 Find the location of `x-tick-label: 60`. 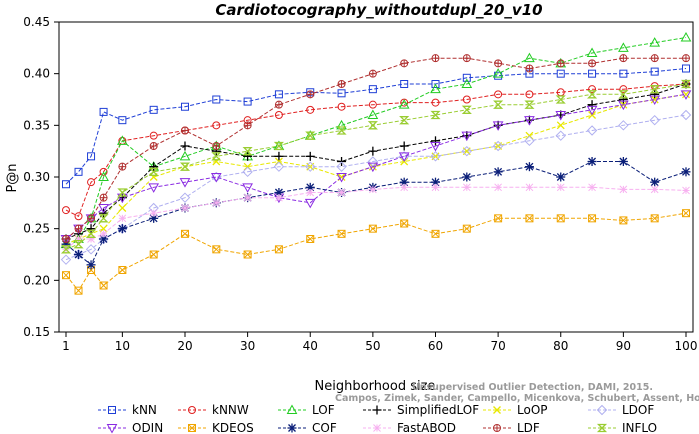

x-tick-label: 60 is located at coordinates (435, 346).